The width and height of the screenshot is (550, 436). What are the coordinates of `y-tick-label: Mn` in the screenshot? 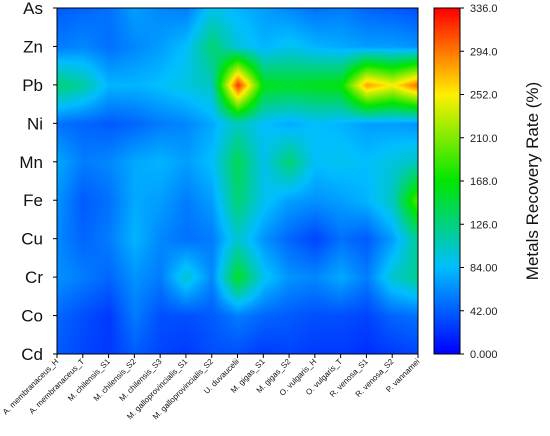 It's located at (31, 162).